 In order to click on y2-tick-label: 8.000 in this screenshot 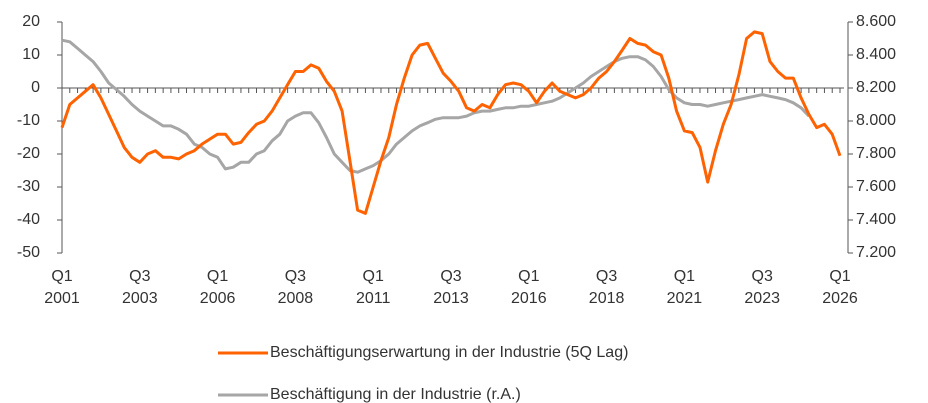, I will do `click(876, 120)`.